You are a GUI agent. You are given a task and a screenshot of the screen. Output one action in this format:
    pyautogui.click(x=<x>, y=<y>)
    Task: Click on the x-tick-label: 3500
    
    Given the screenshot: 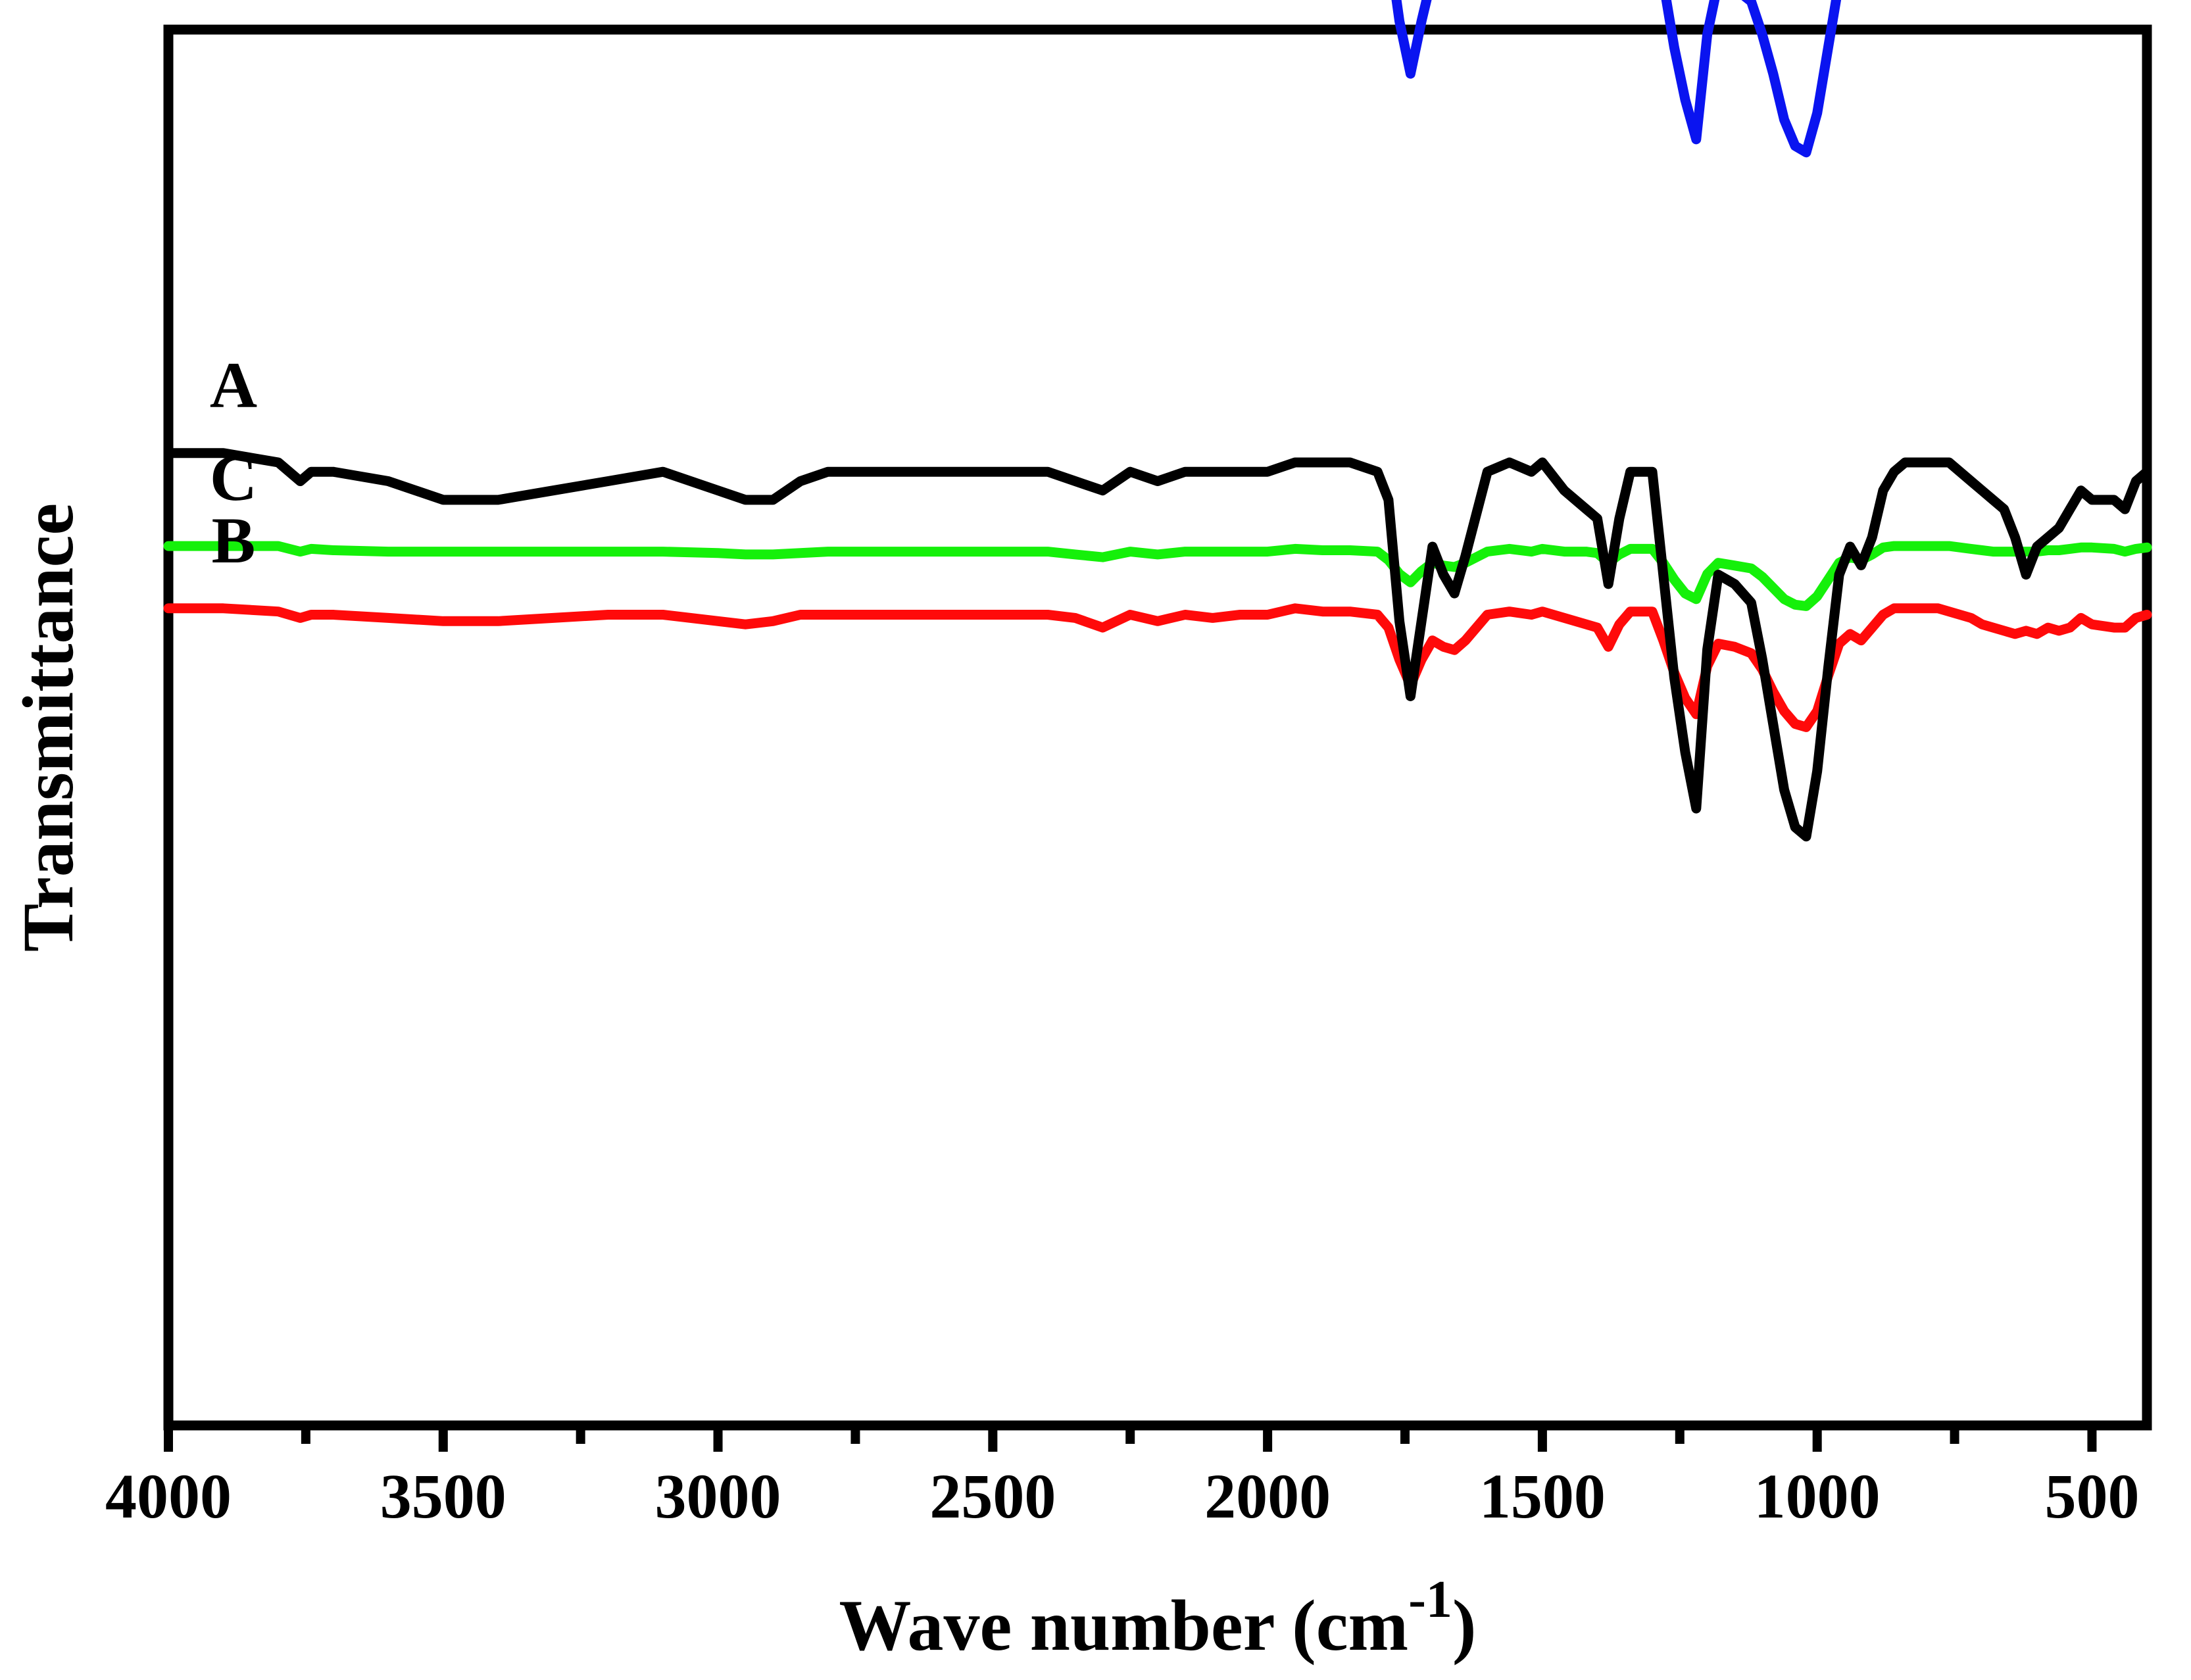 What is the action you would take?
    pyautogui.click(x=443, y=1496)
    